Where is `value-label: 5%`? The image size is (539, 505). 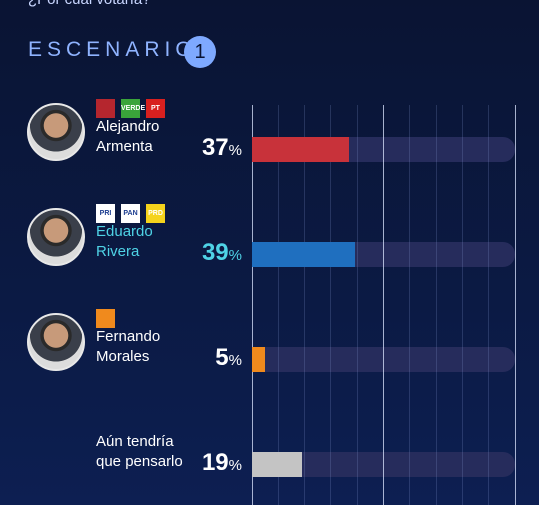
value-label: 5% is located at coordinates (228, 357).